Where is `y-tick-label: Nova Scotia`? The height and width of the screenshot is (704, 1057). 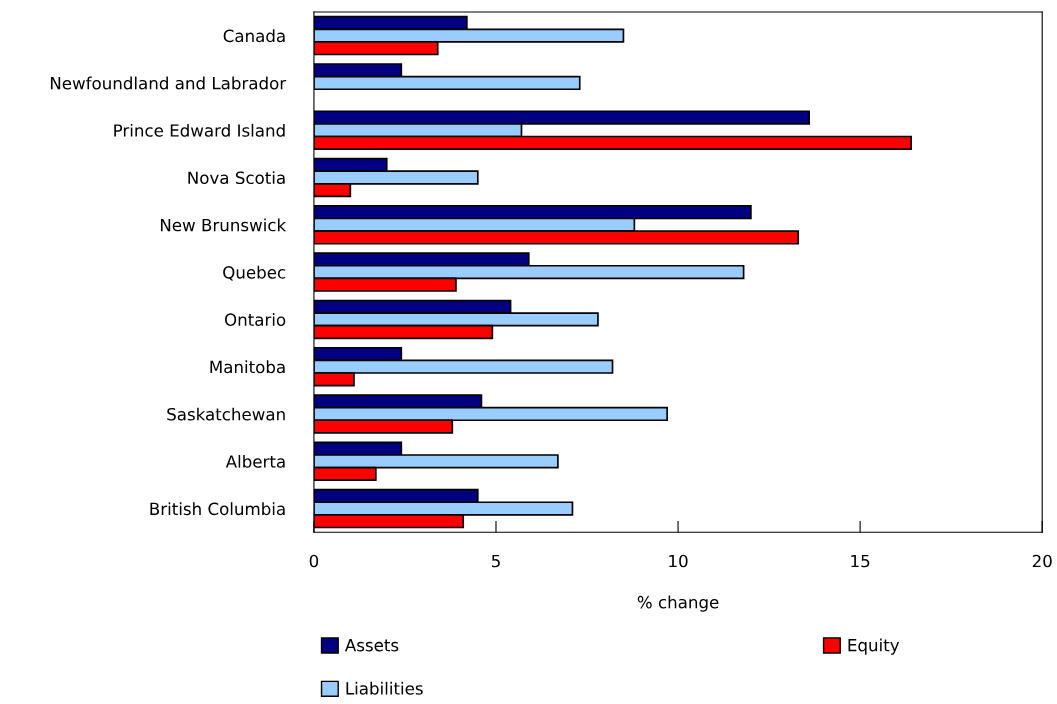 y-tick-label: Nova Scotia is located at coordinates (236, 178).